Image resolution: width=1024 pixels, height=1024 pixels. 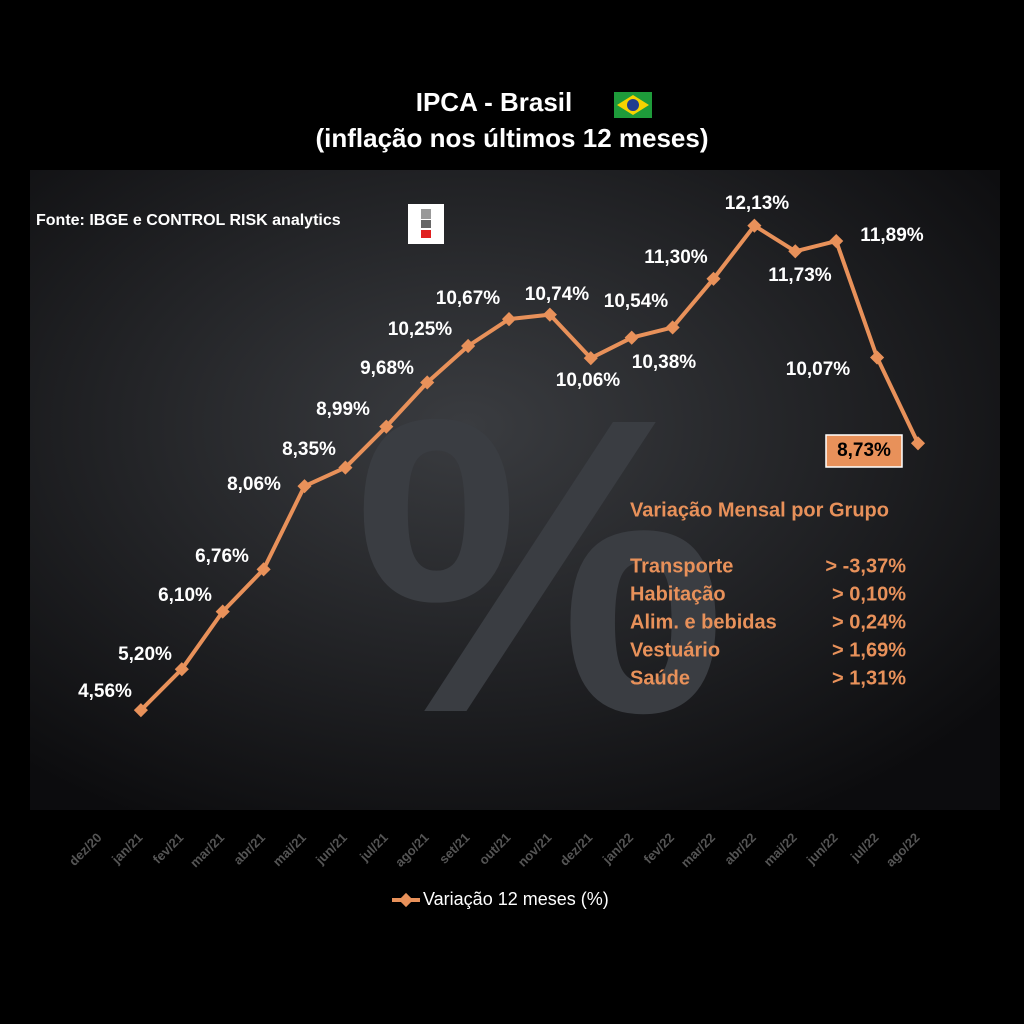 What do you see at coordinates (864, 847) in the screenshot?
I see `x-tick-label: jul/22` at bounding box center [864, 847].